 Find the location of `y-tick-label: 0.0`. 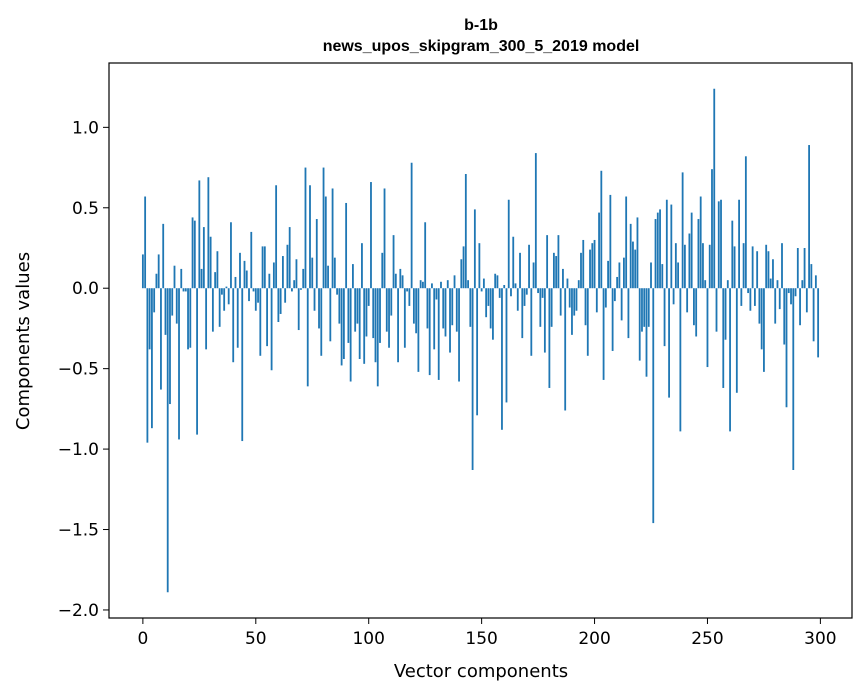

y-tick-label: 0.0 is located at coordinates (85, 289).